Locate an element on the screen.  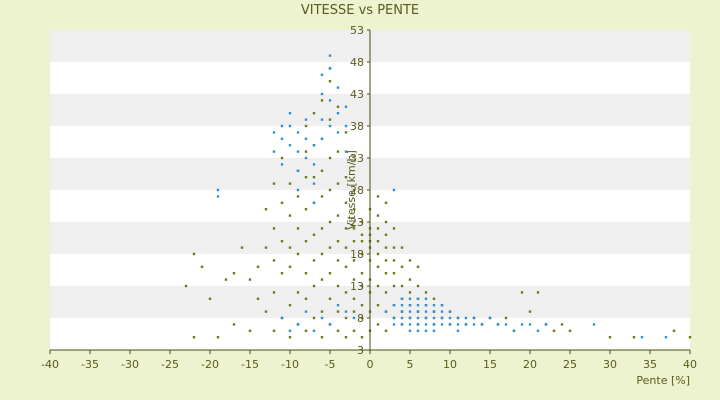
x-tick-label: 35 is located at coordinates (650, 364).